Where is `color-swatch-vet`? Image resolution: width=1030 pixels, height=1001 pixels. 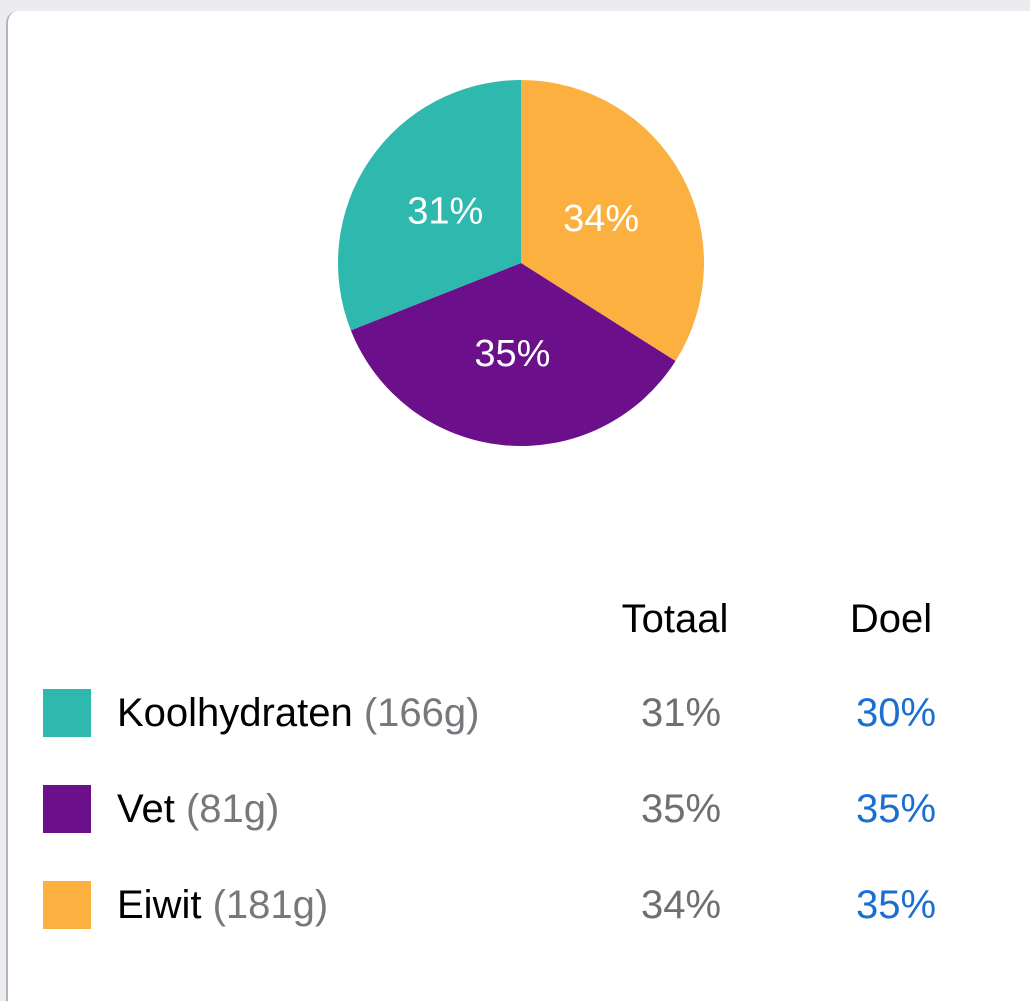 color-swatch-vet is located at coordinates (67, 809).